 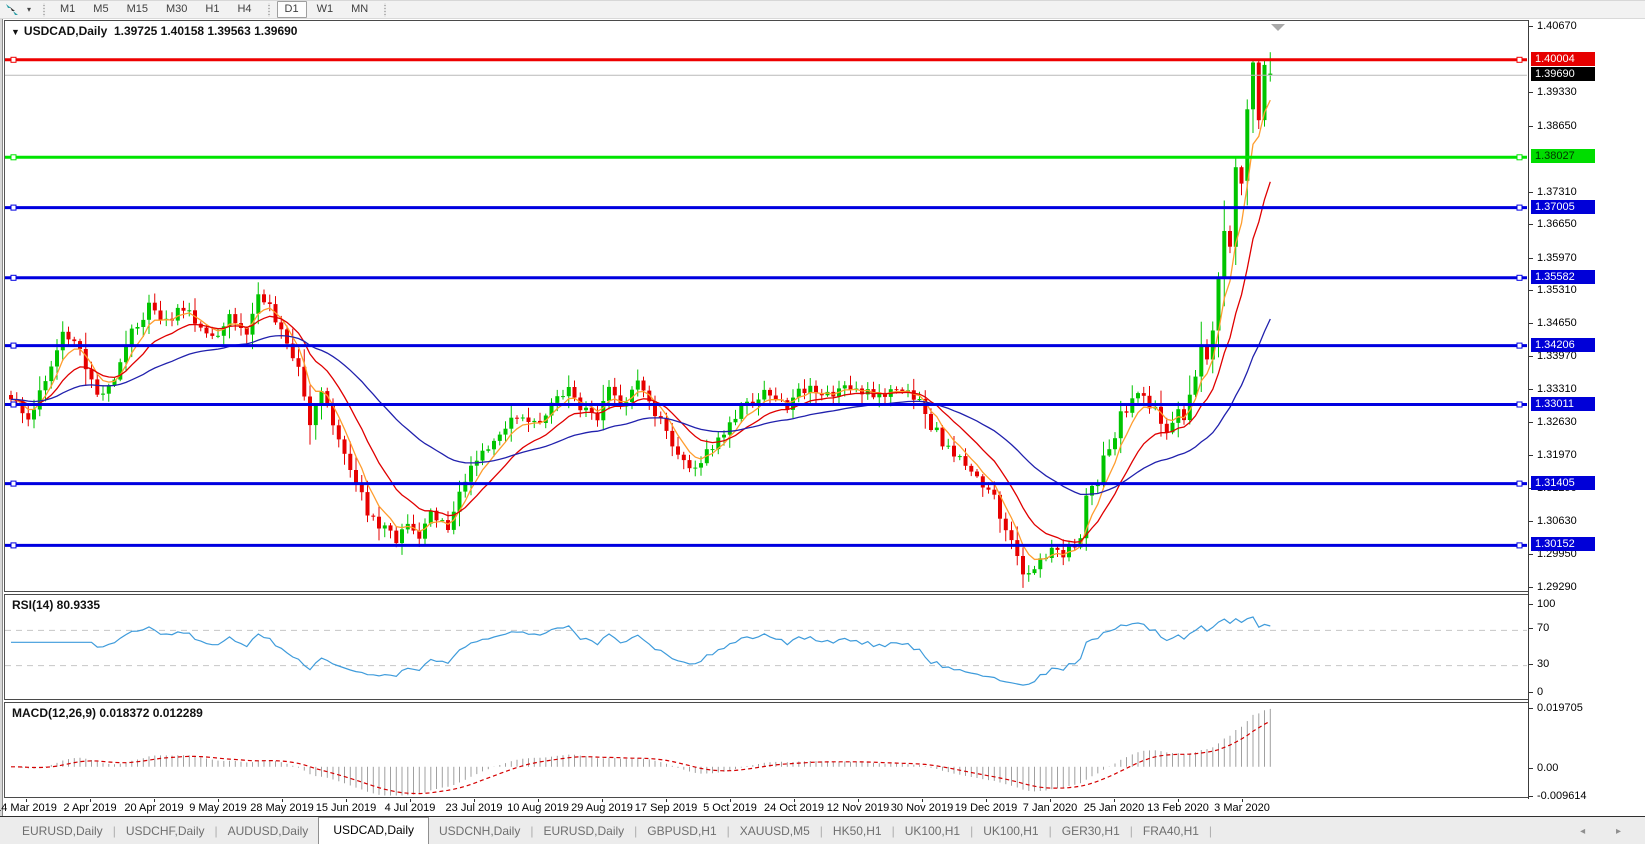 What do you see at coordinates (1242, 808) in the screenshot?
I see `date-label: 3 Mar 2020` at bounding box center [1242, 808].